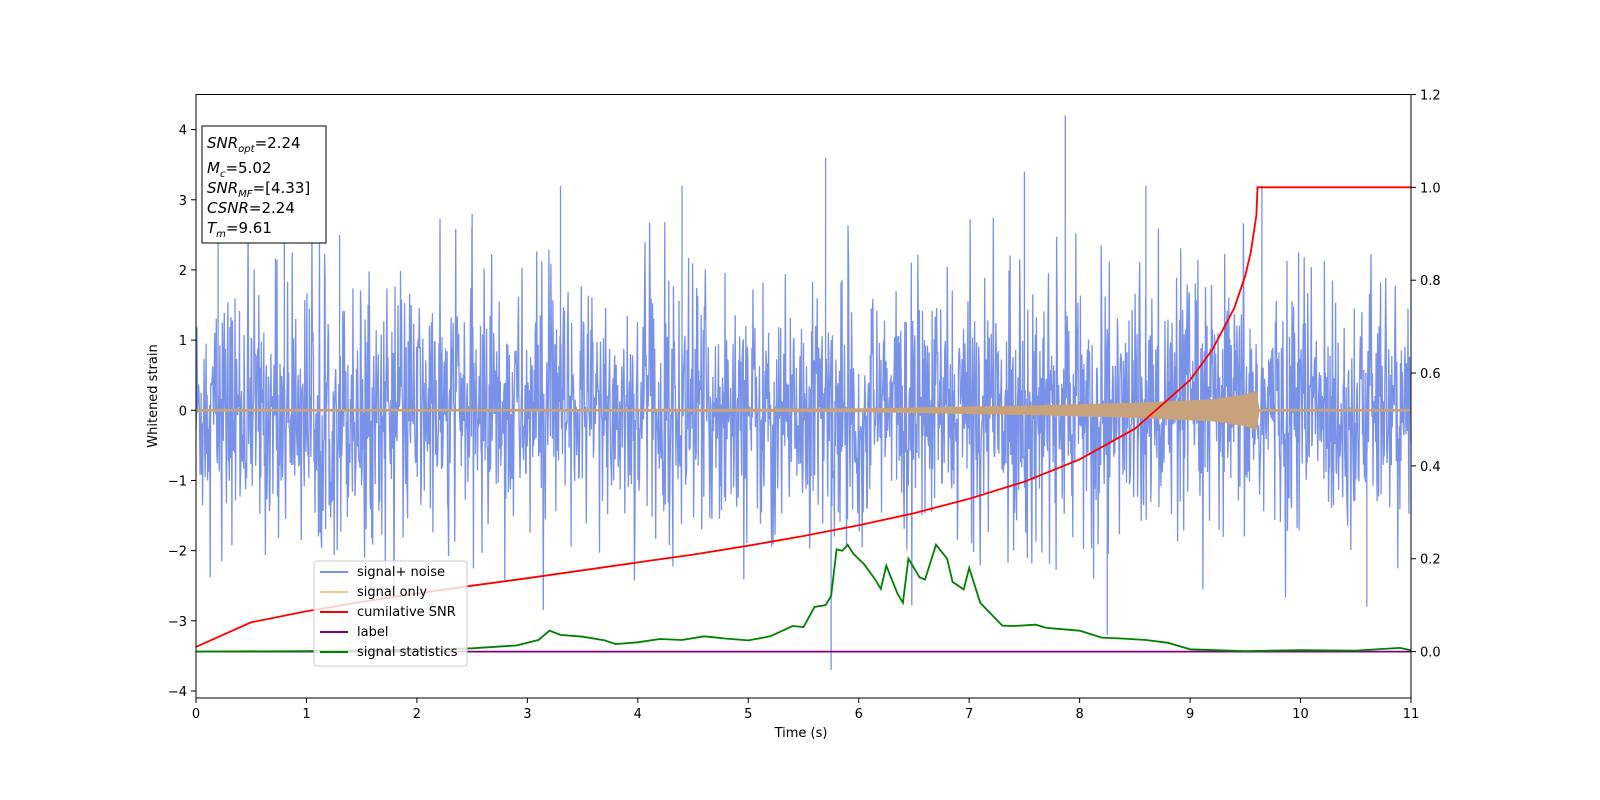 This screenshot has width=1600, height=800. What do you see at coordinates (401, 572) in the screenshot?
I see `legend-label-signal-noise: signal+ noise` at bounding box center [401, 572].